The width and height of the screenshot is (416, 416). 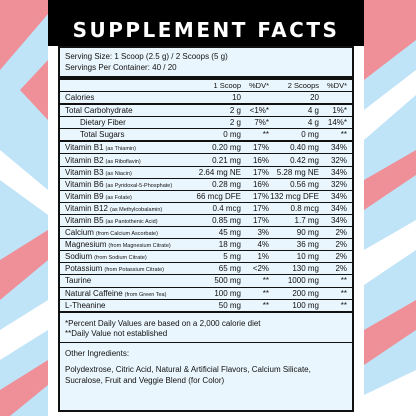 I want to click on amount-2-scoops: 1000 mg, so click(x=303, y=281).